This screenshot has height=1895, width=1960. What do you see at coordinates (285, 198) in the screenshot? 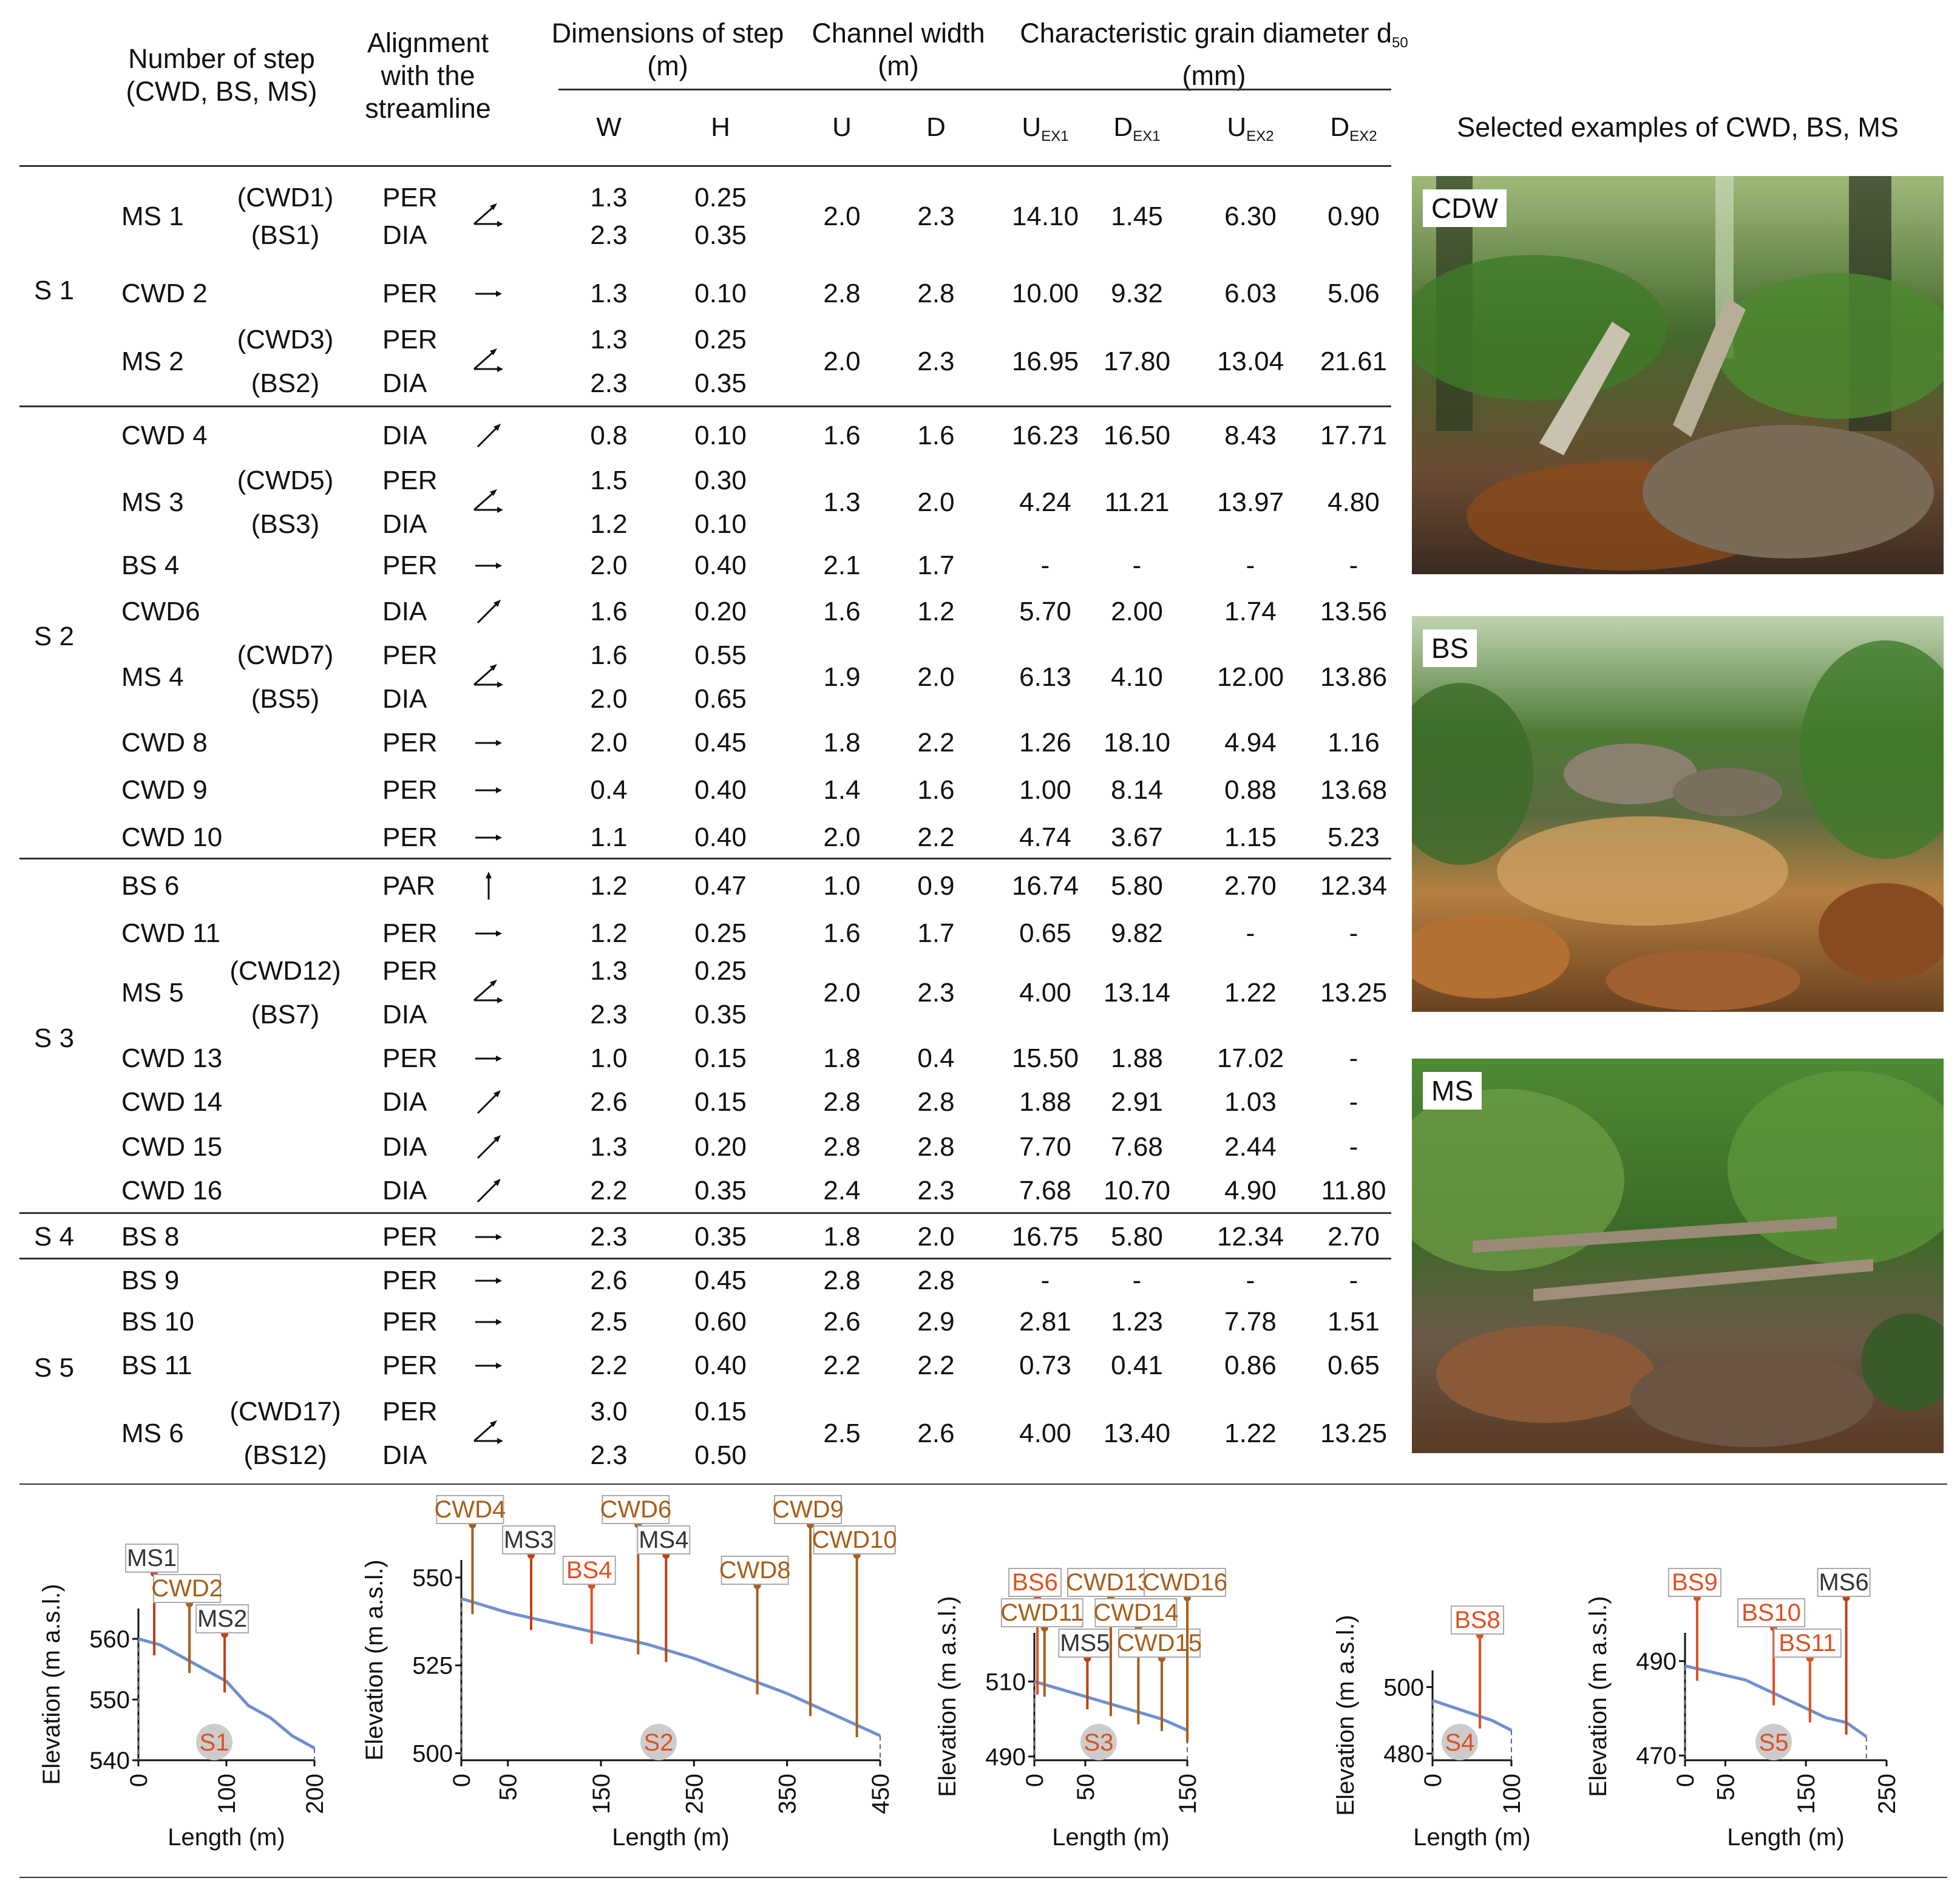
I see `step-components: (CWD1)` at bounding box center [285, 198].